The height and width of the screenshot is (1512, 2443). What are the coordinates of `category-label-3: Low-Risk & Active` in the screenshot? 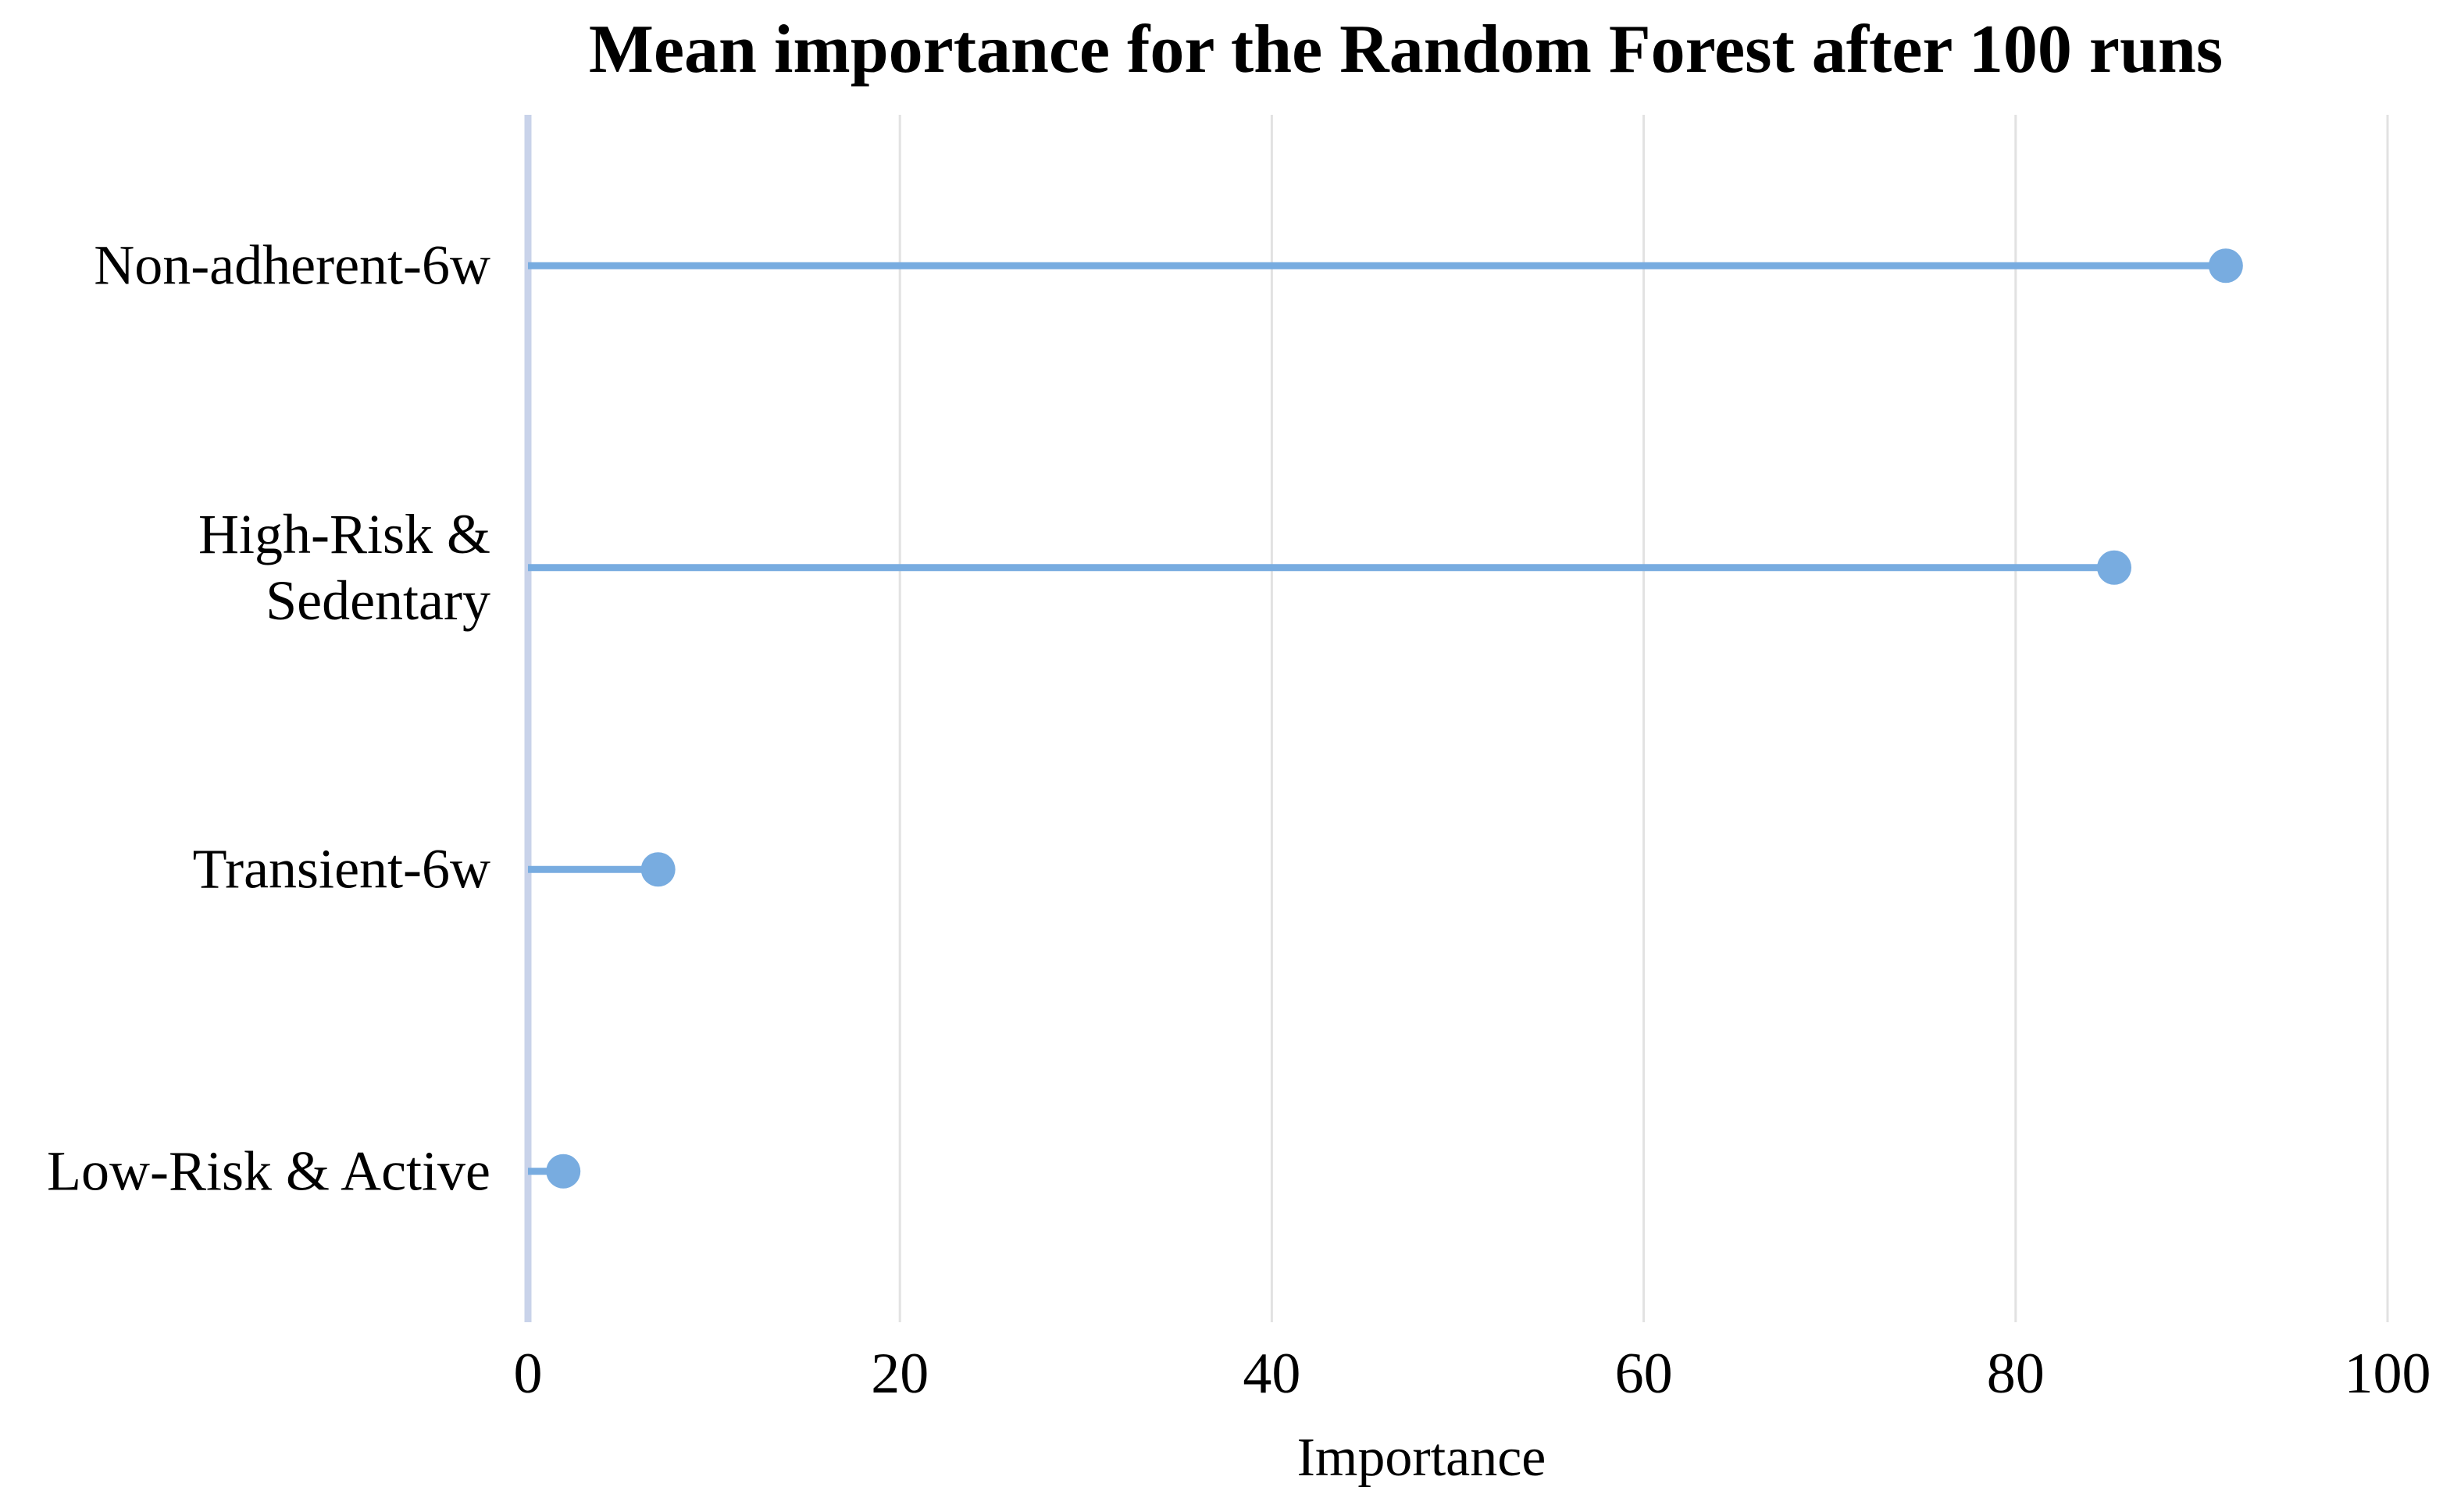 It's located at (268, 1171).